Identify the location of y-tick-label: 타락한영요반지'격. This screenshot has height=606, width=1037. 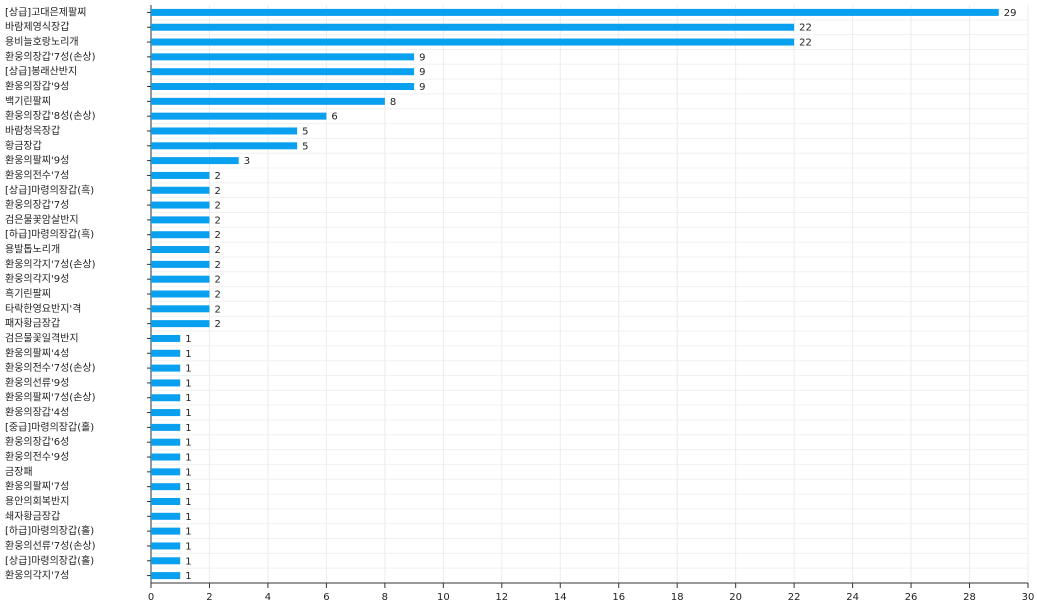
(43, 308).